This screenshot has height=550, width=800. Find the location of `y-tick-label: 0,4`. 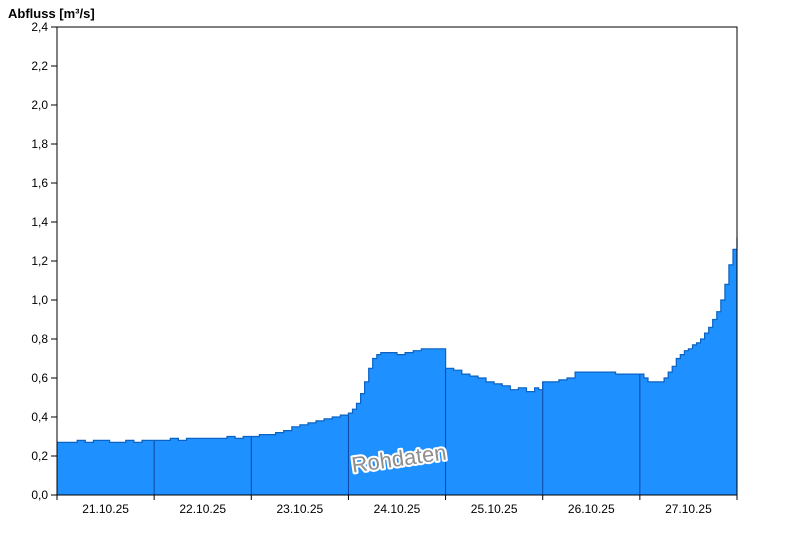

y-tick-label: 0,4 is located at coordinates (39, 417).